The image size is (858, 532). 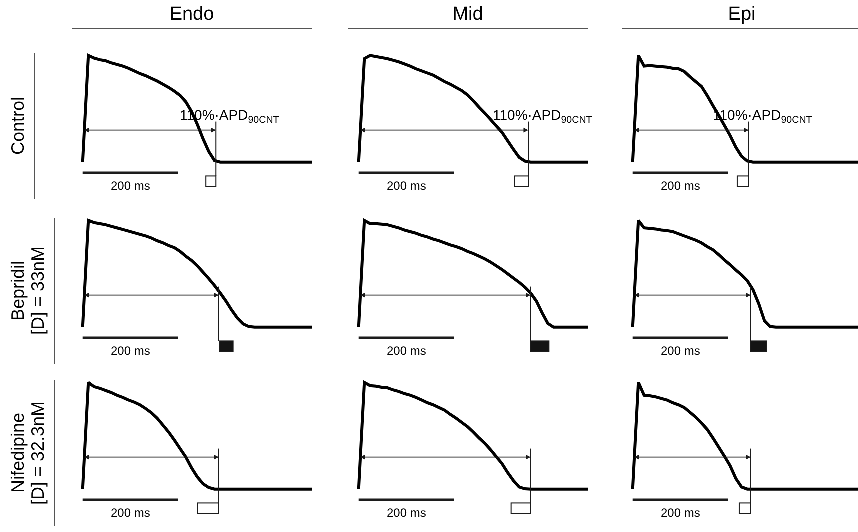 What do you see at coordinates (468, 15) in the screenshot?
I see `chart-title: Mid` at bounding box center [468, 15].